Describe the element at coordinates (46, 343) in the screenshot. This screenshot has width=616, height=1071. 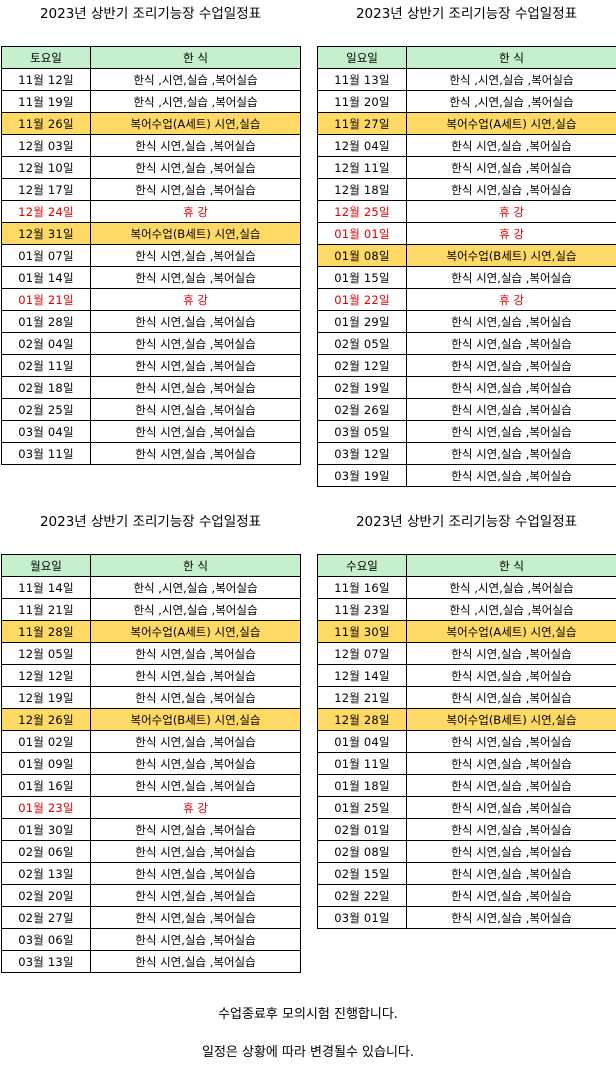
I see `class-date: 02월 04일` at that location.